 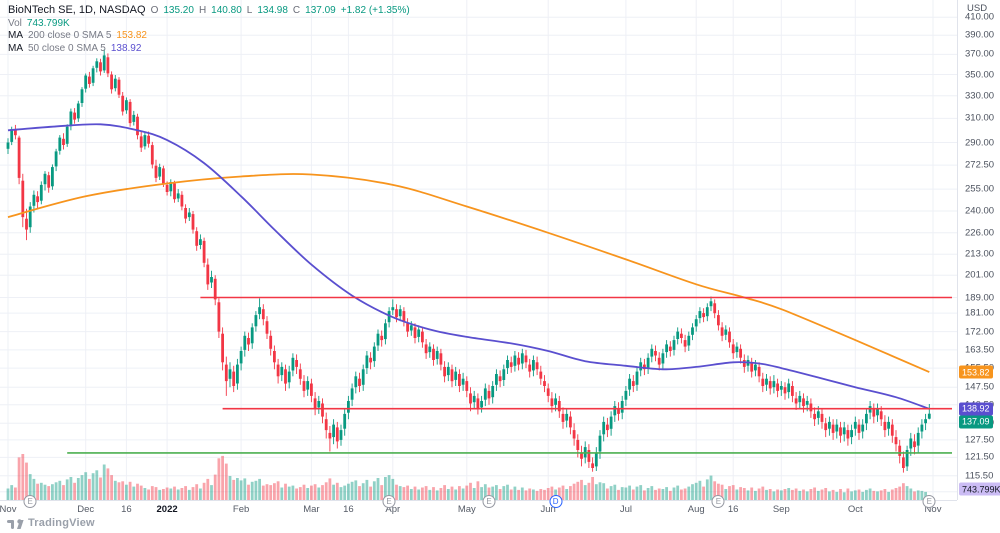 I want to click on ma200-label: MA, so click(x=15, y=35).